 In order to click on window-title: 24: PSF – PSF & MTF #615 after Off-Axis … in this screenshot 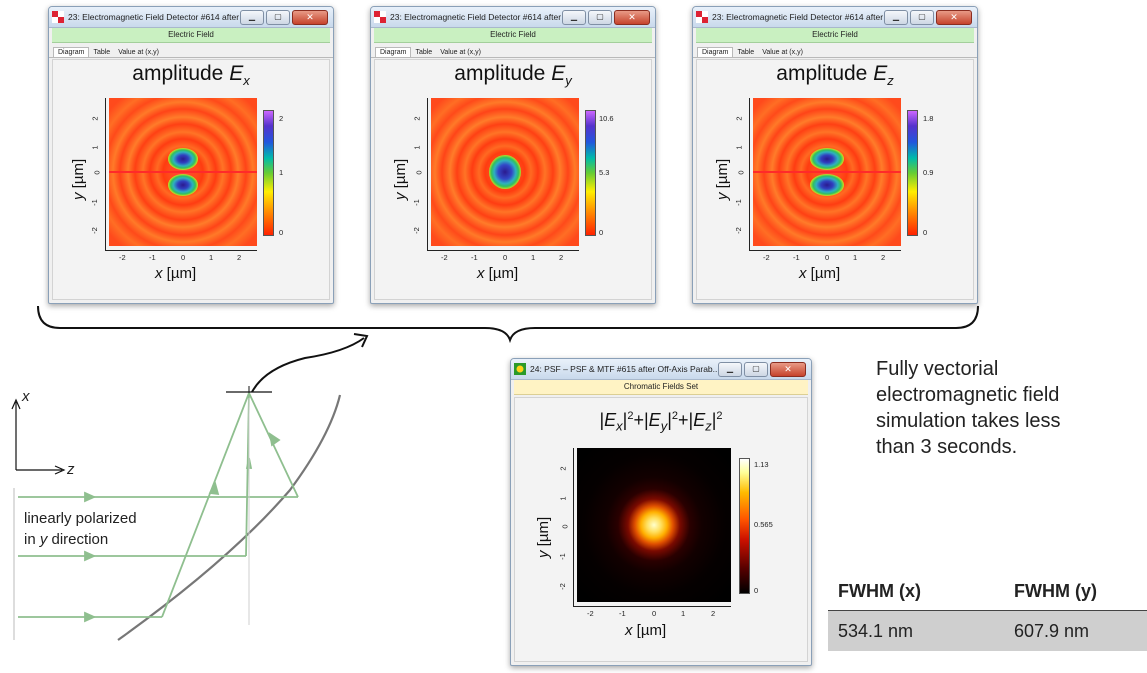, I will do `click(624, 369)`.